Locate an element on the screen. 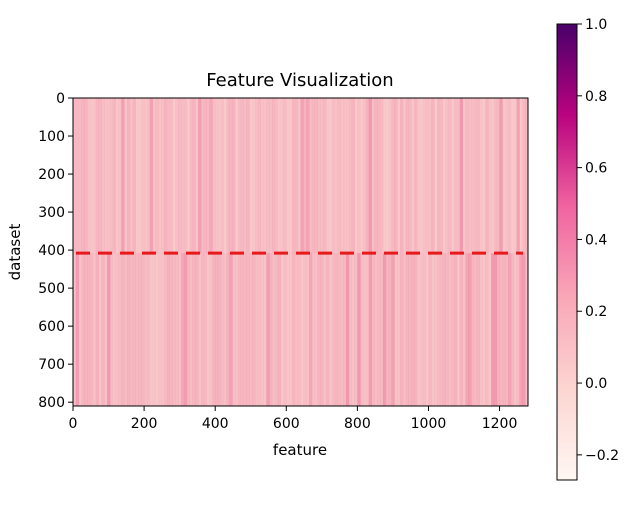 The height and width of the screenshot is (505, 632). y-tick-label: 400 is located at coordinates (51, 251).